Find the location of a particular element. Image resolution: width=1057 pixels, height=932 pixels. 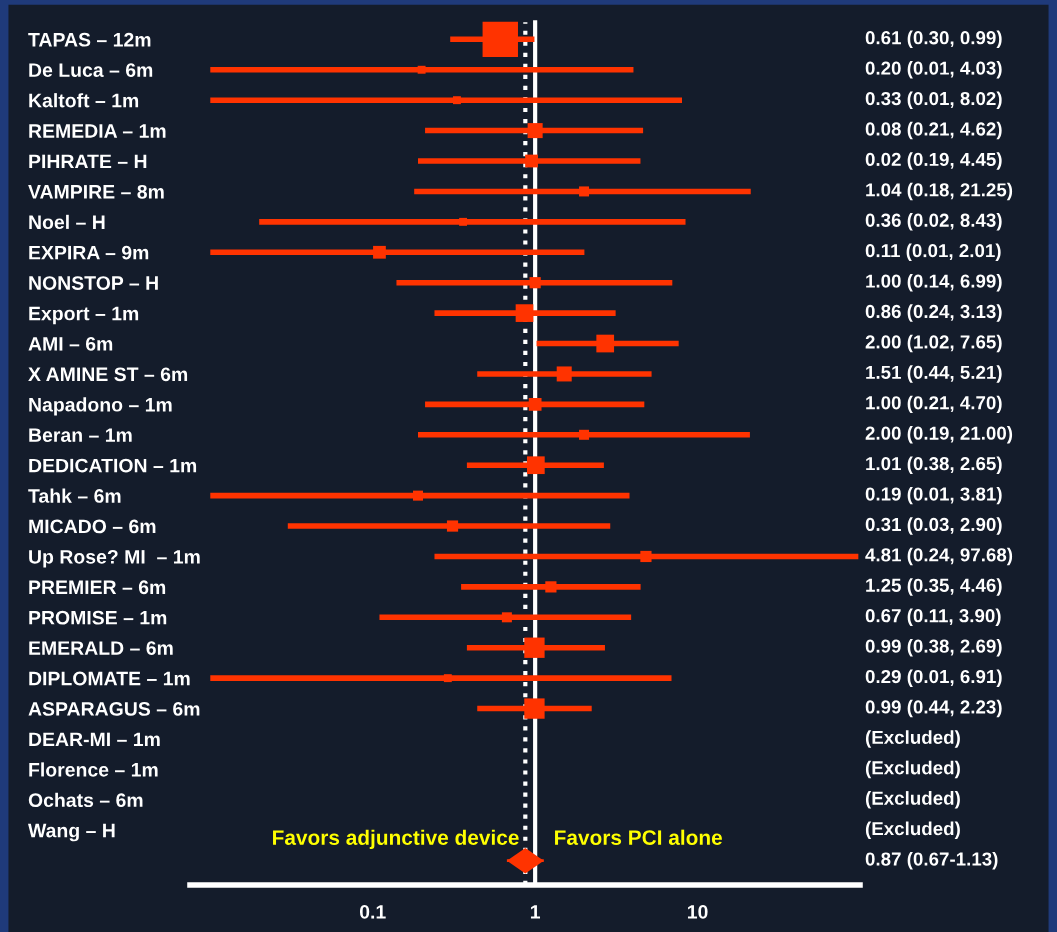

y-tick-label: X AMINE ST – 6m is located at coordinates (108, 374).